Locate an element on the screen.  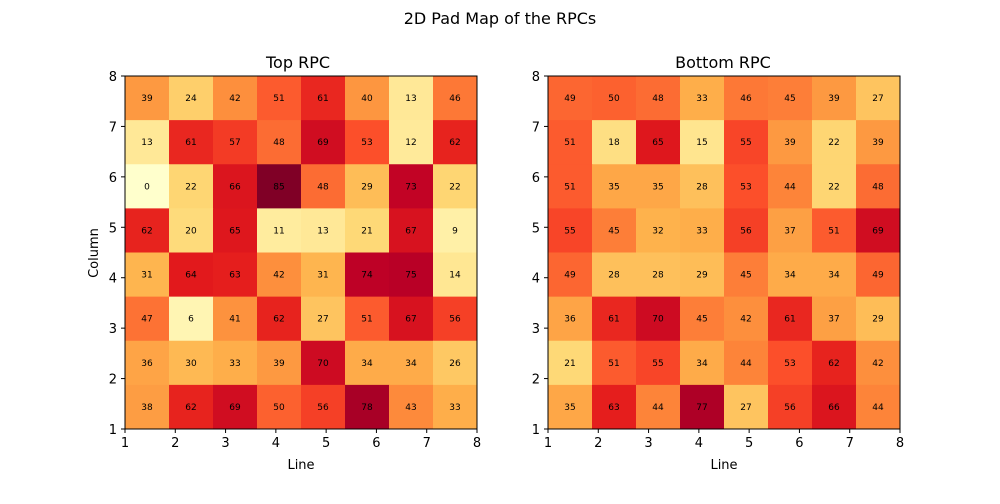
bottom-rpc-y-ticks: 1 2 3 4 5 6 7 8 is located at coordinates (540, 254).